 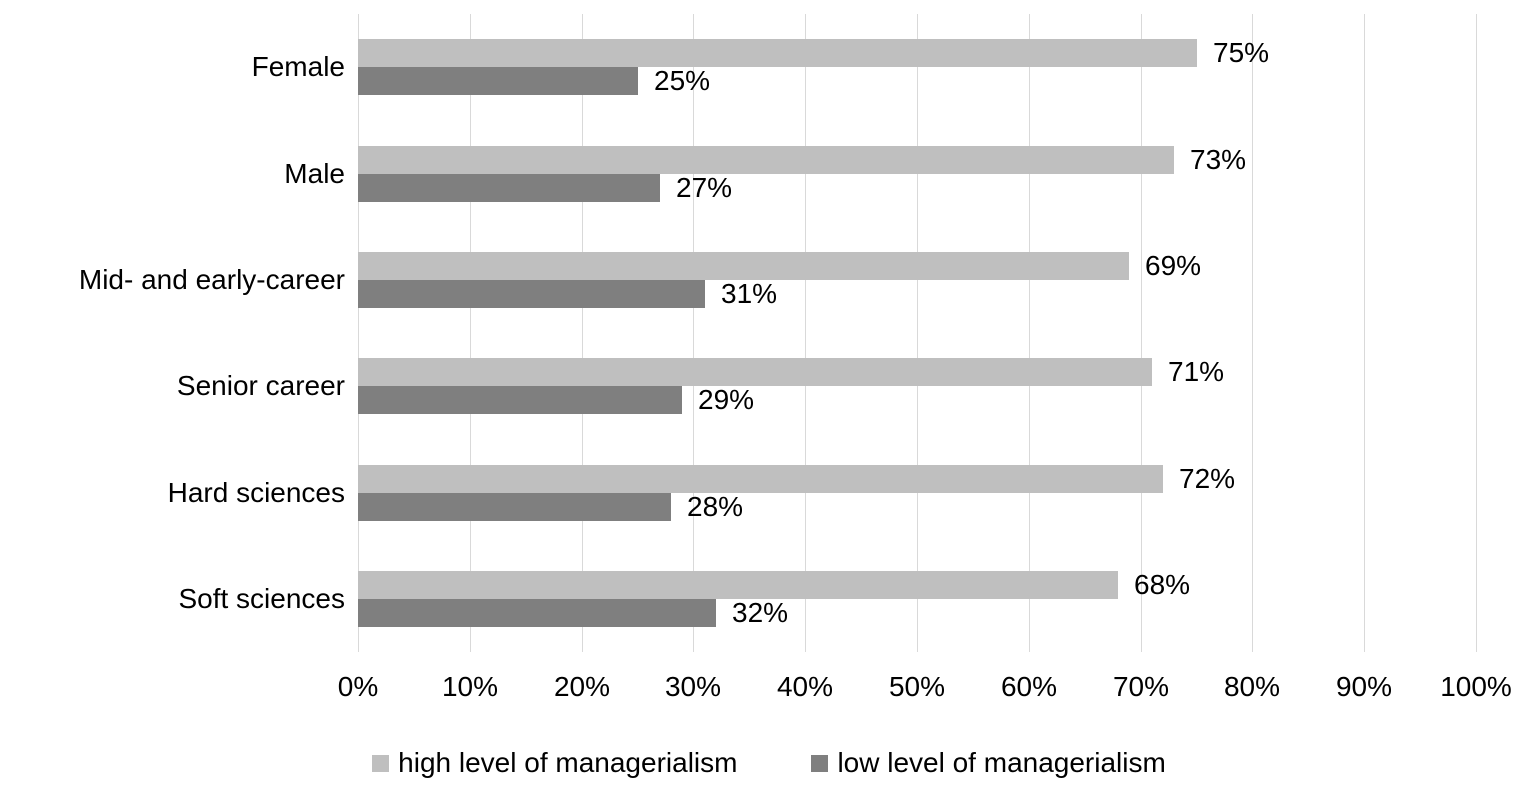 What do you see at coordinates (1162, 584) in the screenshot?
I see `data-label: 68%` at bounding box center [1162, 584].